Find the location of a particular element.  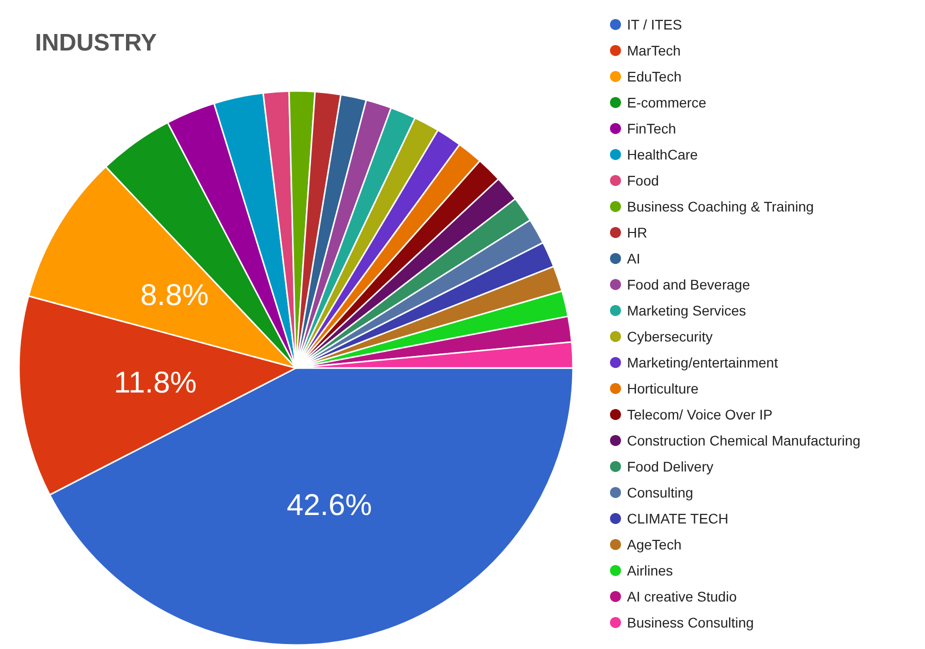

legend-label: Business Coaching & Training is located at coordinates (720, 206).